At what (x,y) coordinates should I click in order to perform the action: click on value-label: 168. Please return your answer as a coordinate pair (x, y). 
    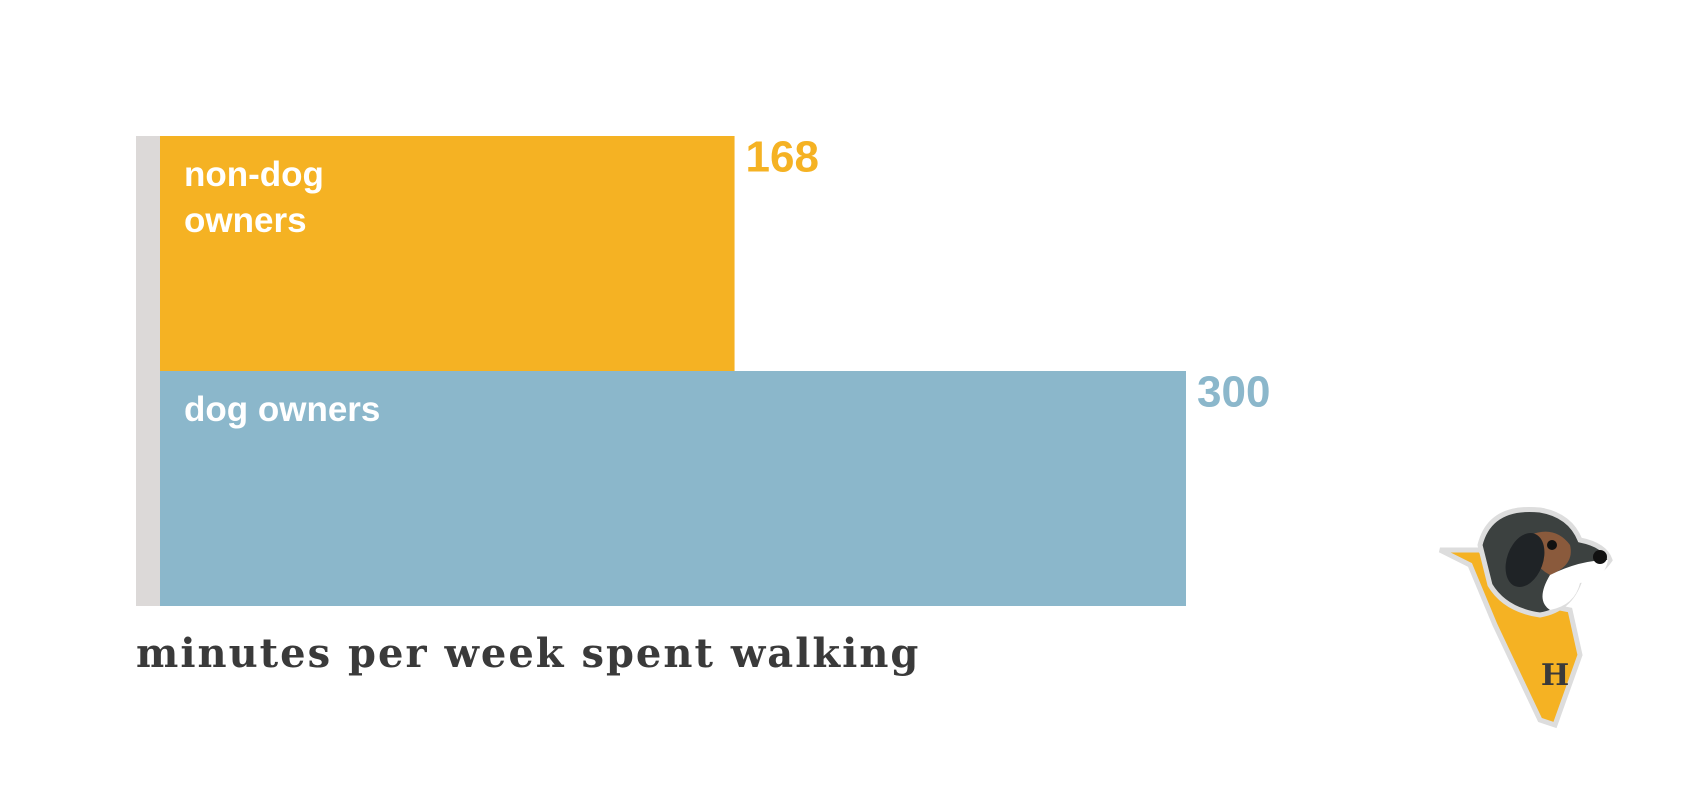
    Looking at the image, I should click on (782, 157).